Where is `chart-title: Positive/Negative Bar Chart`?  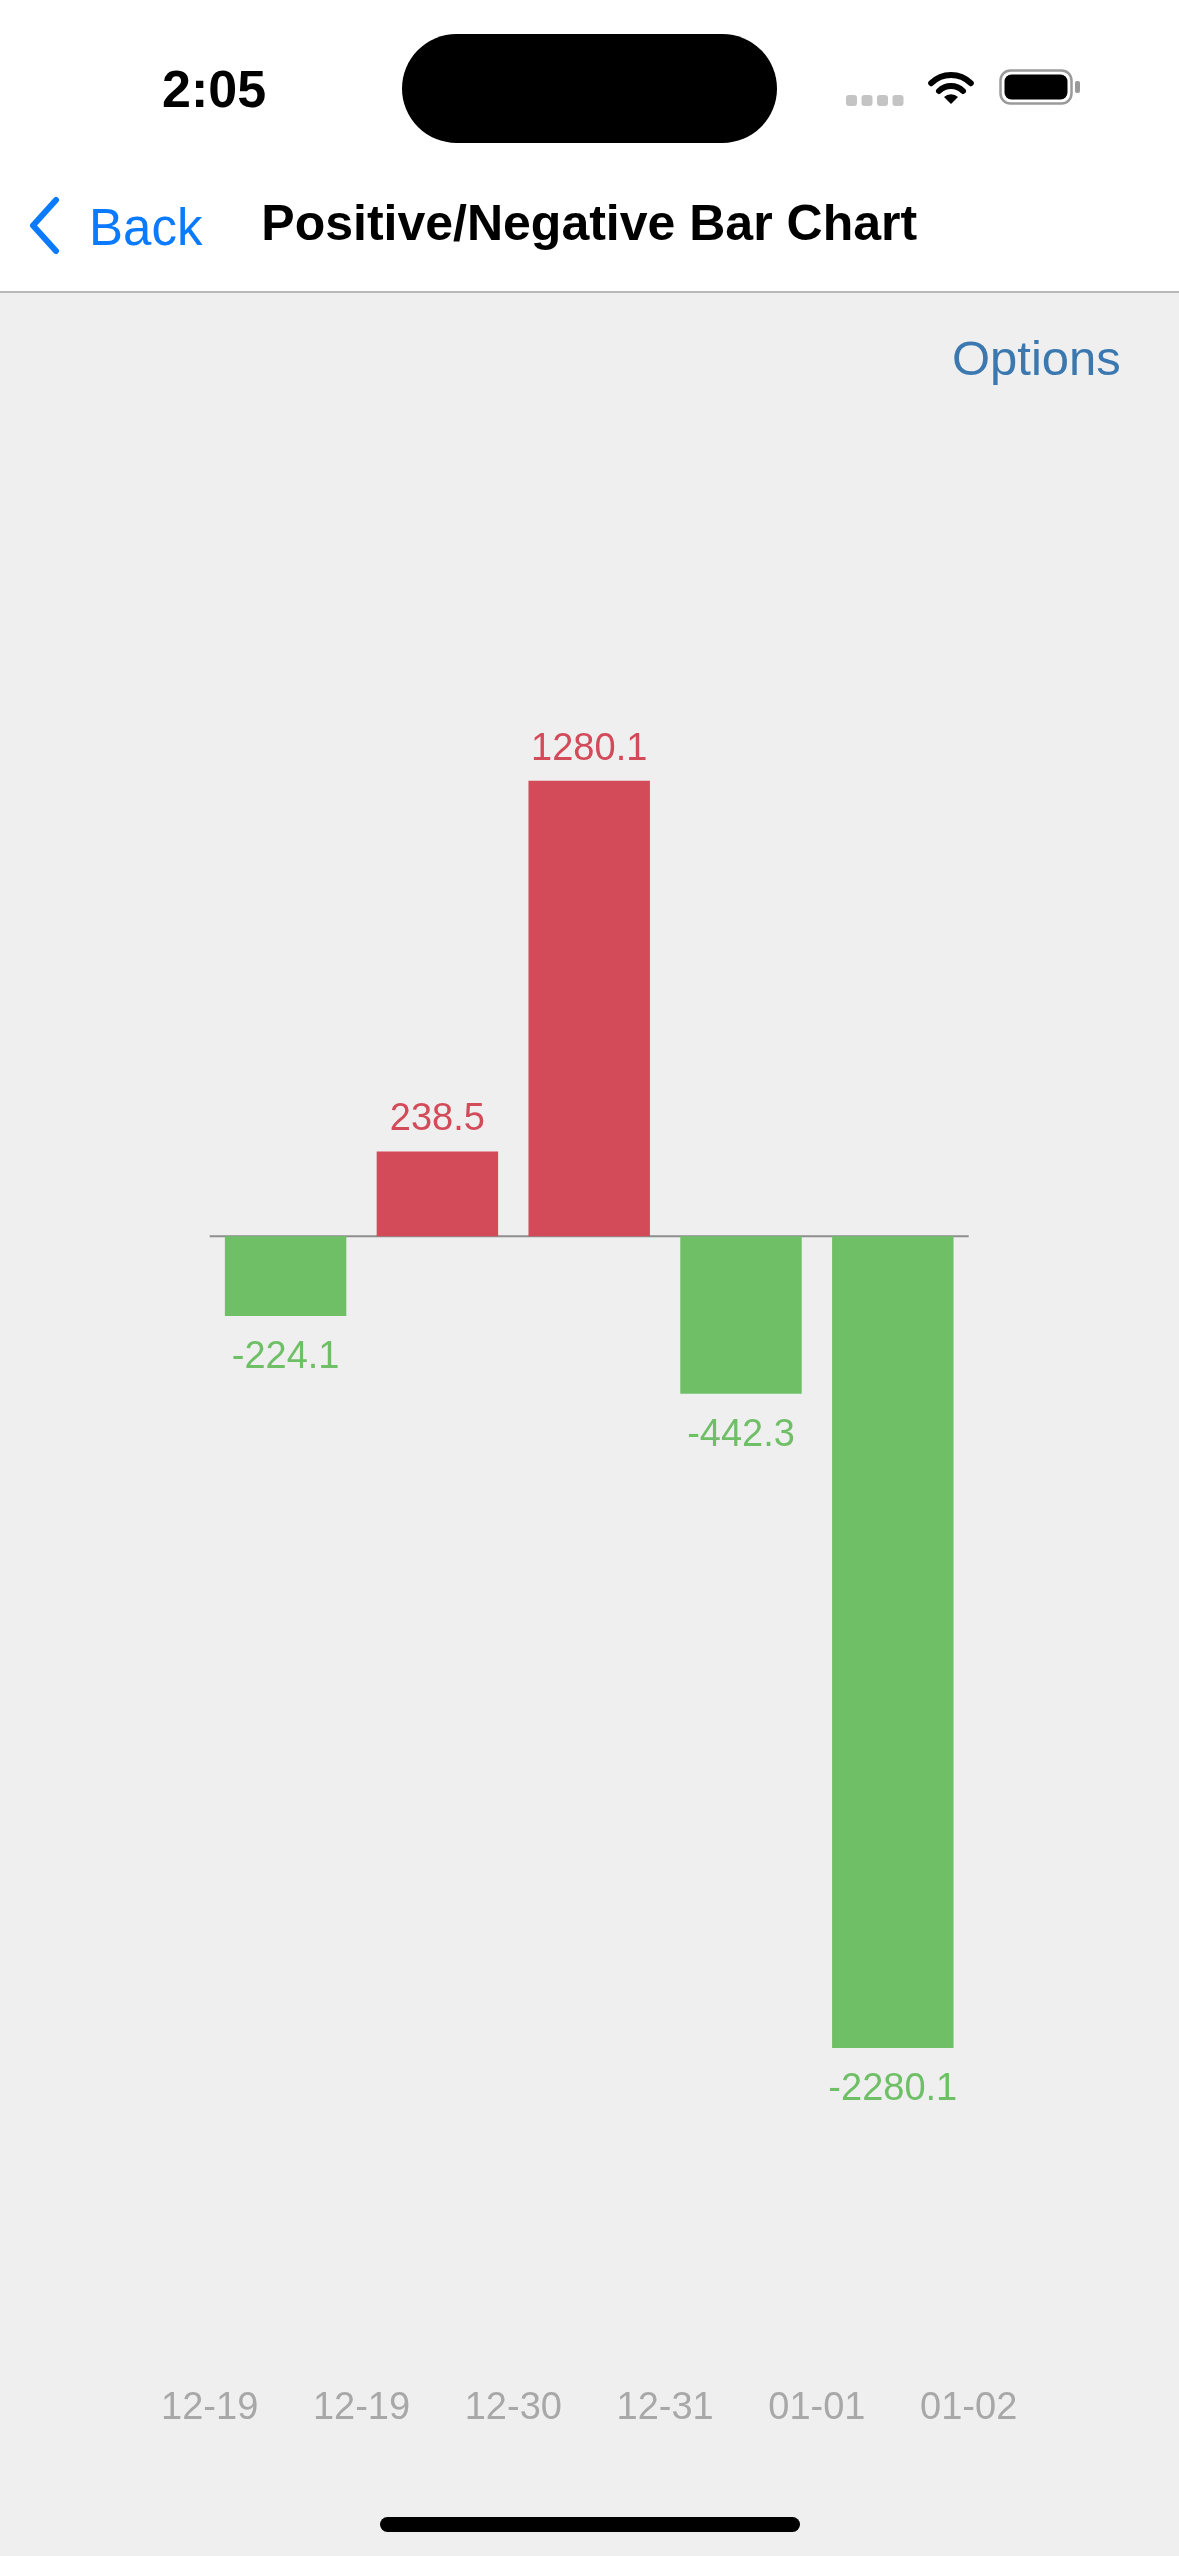 chart-title: Positive/Negative Bar Chart is located at coordinates (589, 222).